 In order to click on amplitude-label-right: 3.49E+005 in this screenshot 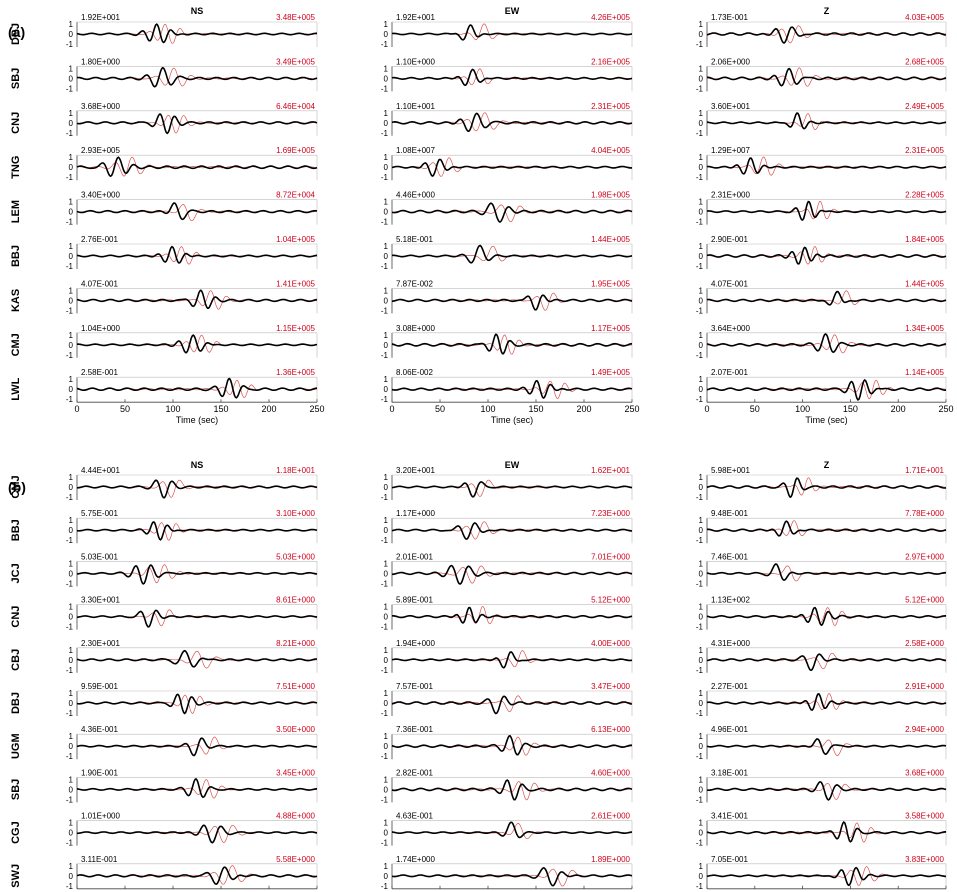, I will do `click(295, 61)`.